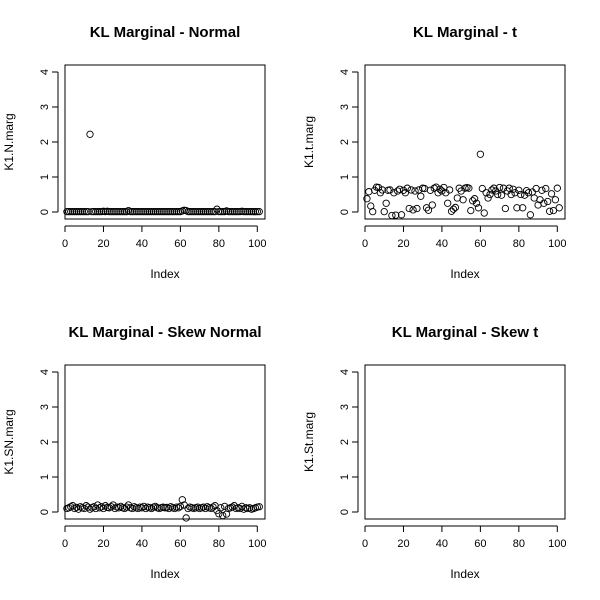 The height and width of the screenshot is (600, 600). What do you see at coordinates (519, 244) in the screenshot?
I see `x-tick-label: 80` at bounding box center [519, 244].